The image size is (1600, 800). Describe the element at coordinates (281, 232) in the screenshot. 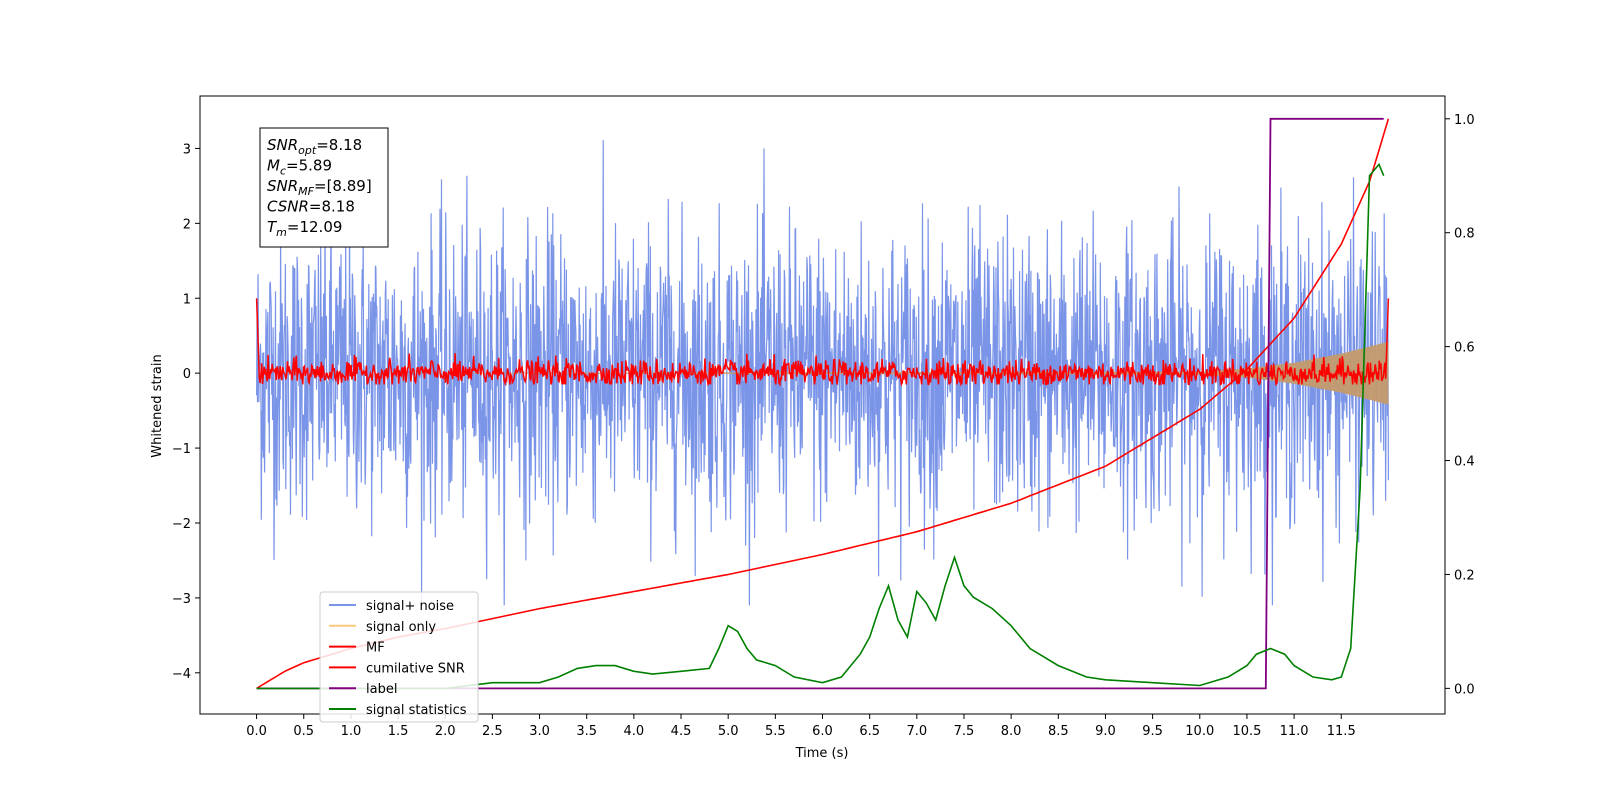

I see `info-subscript: m` at that location.